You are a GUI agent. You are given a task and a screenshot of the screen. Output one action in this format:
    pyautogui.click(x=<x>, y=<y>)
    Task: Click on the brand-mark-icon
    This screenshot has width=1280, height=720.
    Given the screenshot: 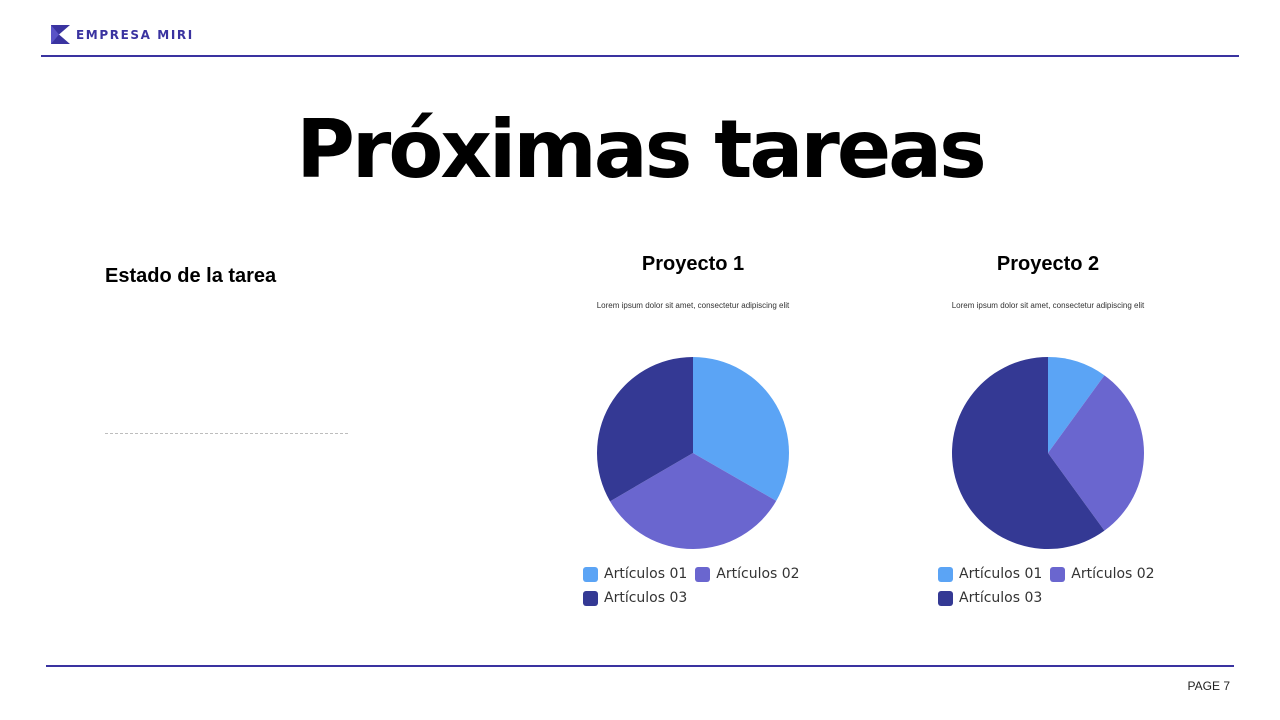 What is the action you would take?
    pyautogui.click(x=60, y=34)
    